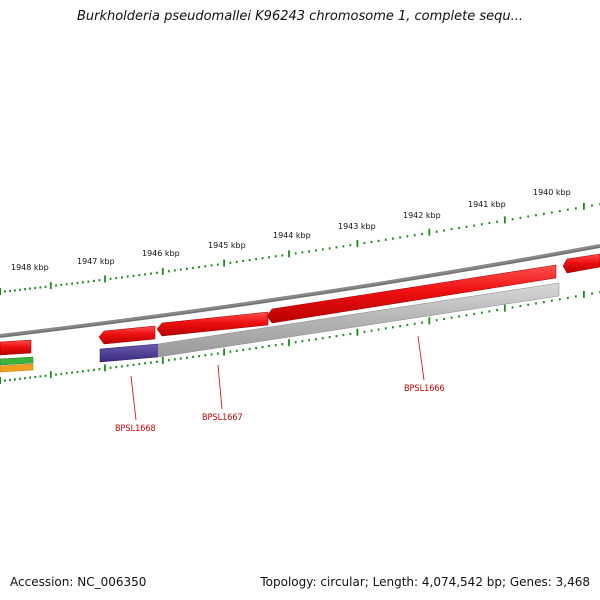 The image size is (600, 600). What do you see at coordinates (17, 368) in the screenshot?
I see `orange-feature` at bounding box center [17, 368].